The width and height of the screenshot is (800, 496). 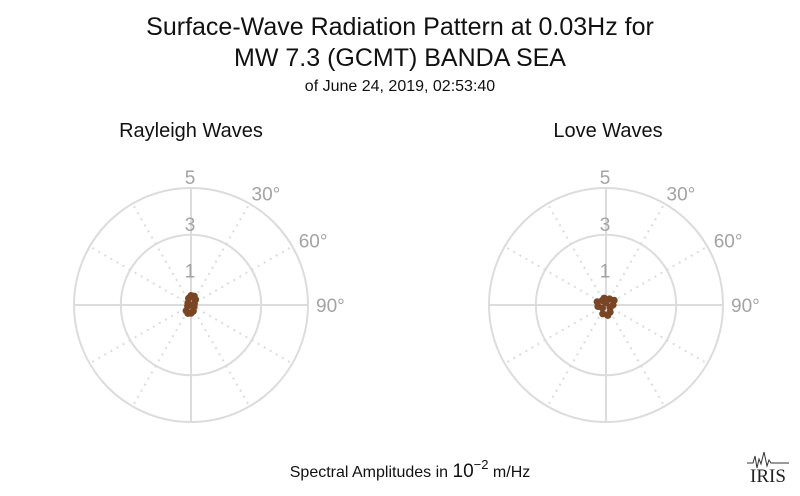 What do you see at coordinates (190, 272) in the screenshot?
I see `rayleigh-radial-tick-1: 1` at bounding box center [190, 272].